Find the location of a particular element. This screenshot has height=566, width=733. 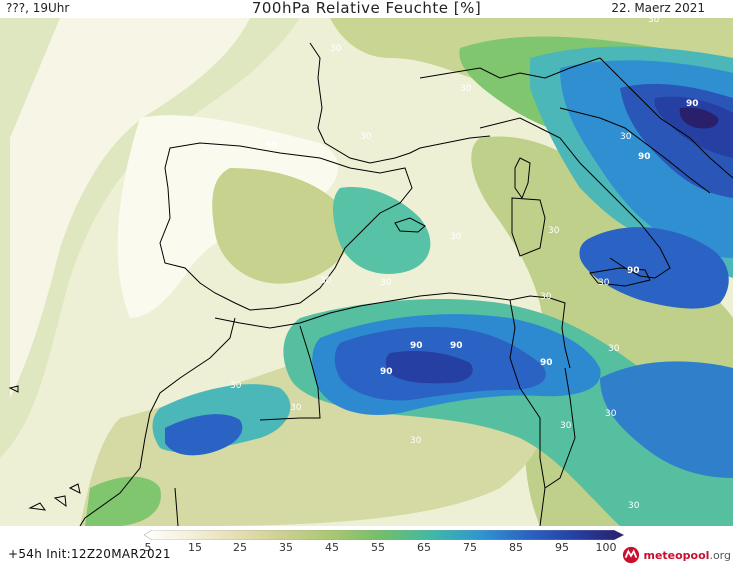

morocco-coast is located at coordinates (157, 421).